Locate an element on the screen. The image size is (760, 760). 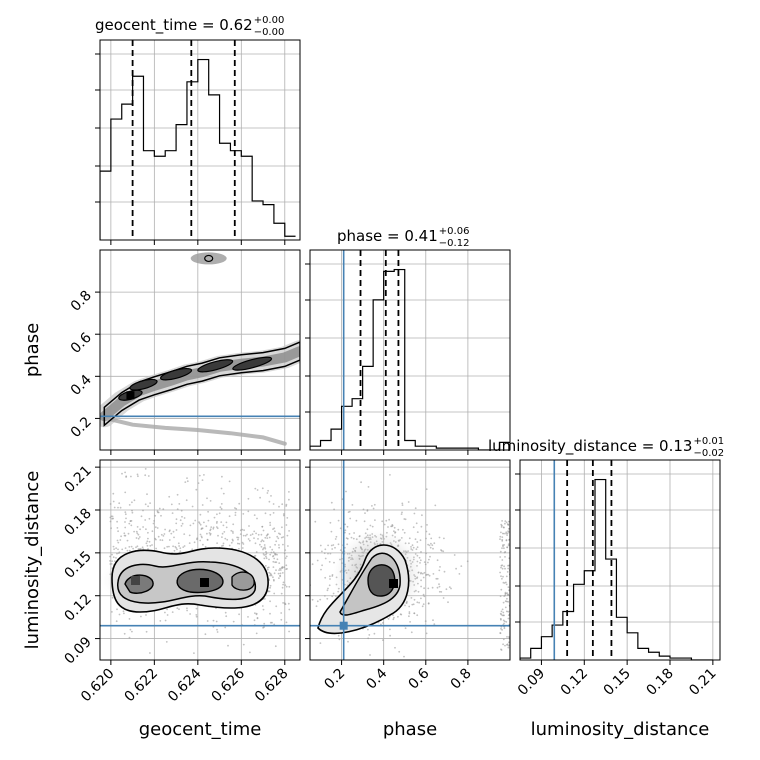
marginal-title-text: geocent_time = 0.62 is located at coordinates (174, 25).